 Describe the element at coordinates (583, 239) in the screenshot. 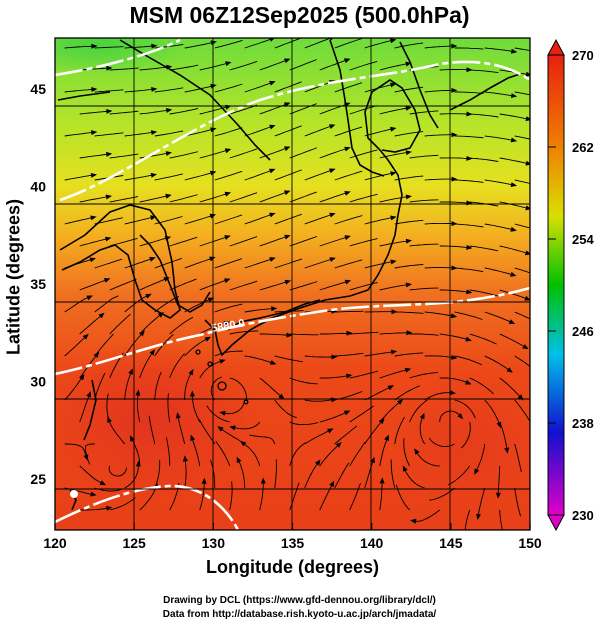

I see `colorbar-tick-label: 254` at that location.